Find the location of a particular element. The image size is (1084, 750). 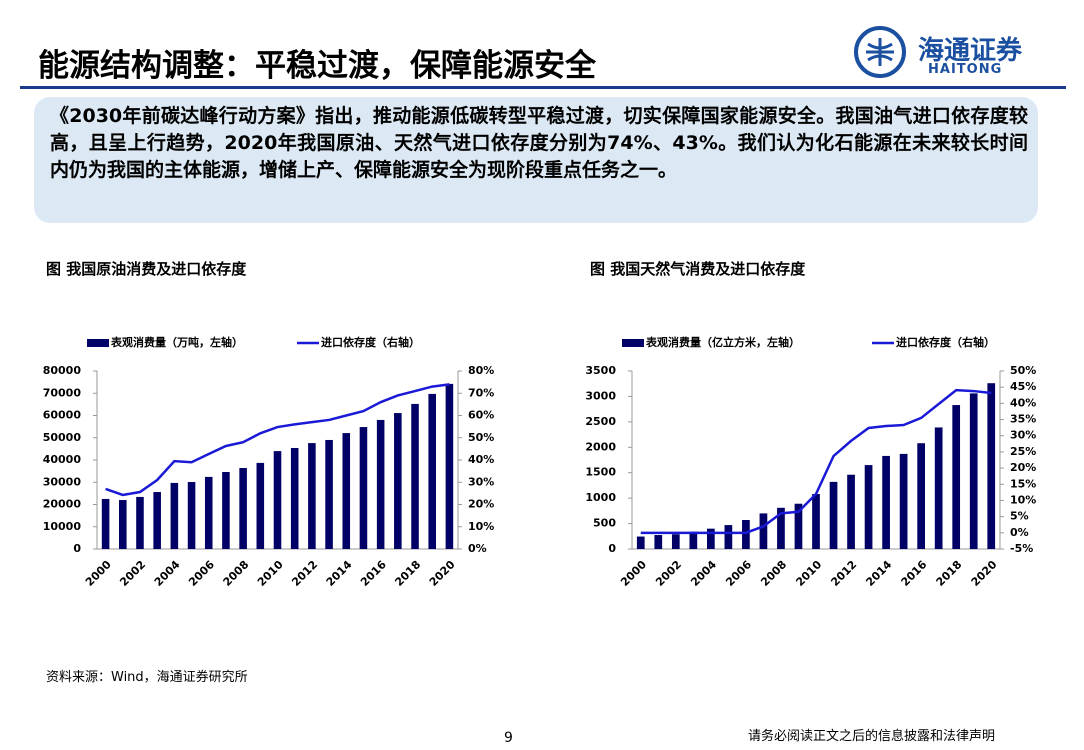

line is located at coordinates (816, 461).